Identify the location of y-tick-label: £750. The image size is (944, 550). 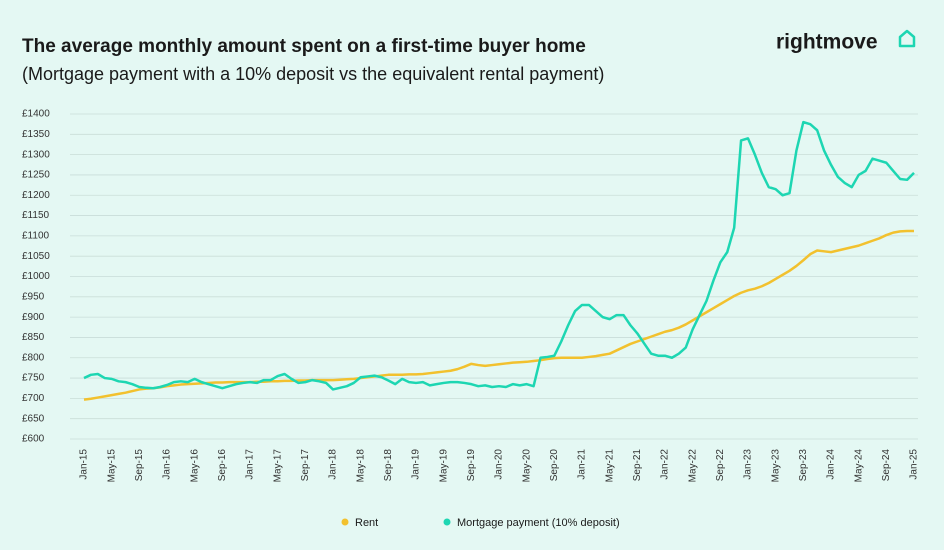
(33, 378).